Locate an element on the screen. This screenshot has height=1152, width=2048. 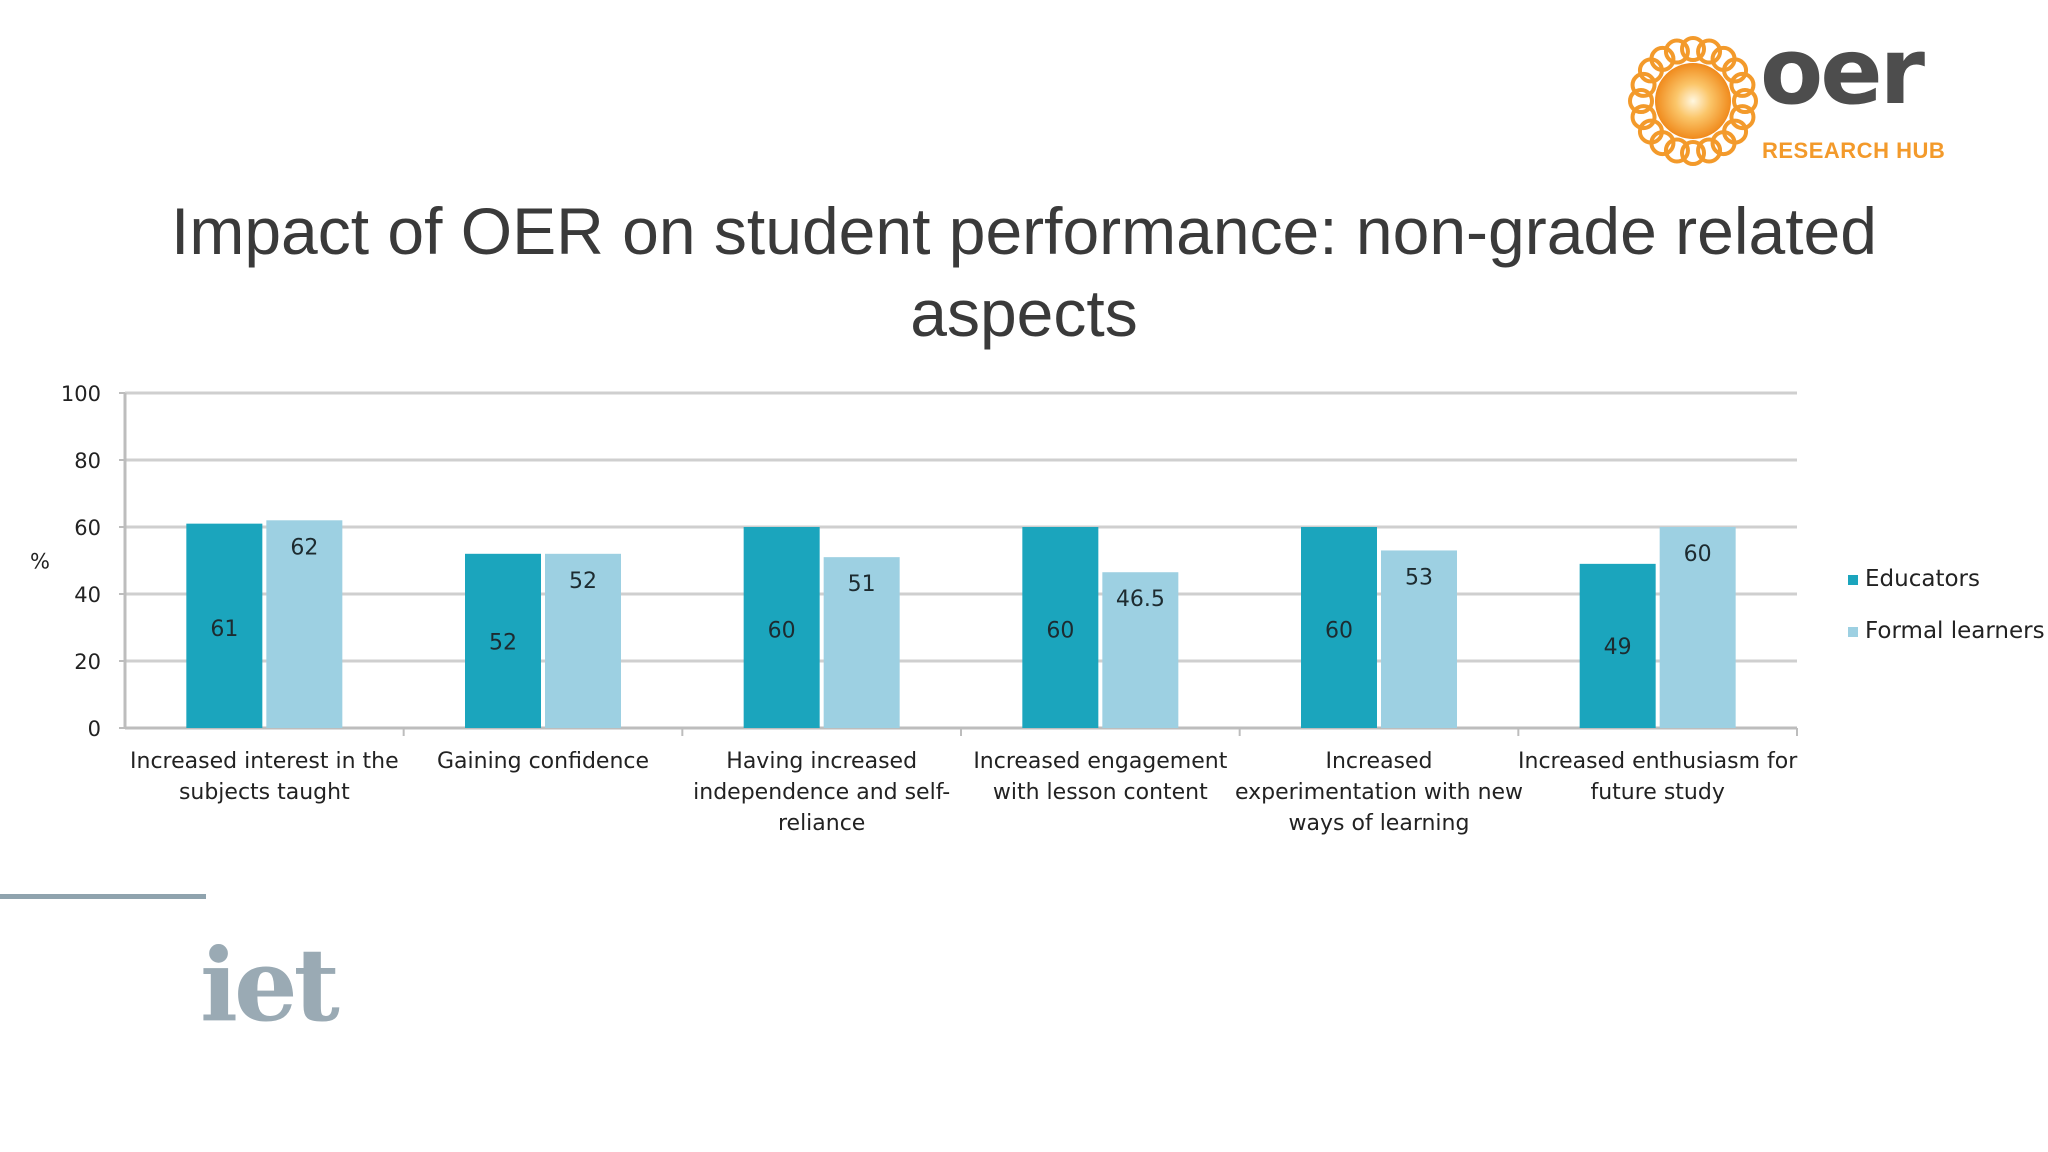
data-label: 46.5 is located at coordinates (1140, 599).